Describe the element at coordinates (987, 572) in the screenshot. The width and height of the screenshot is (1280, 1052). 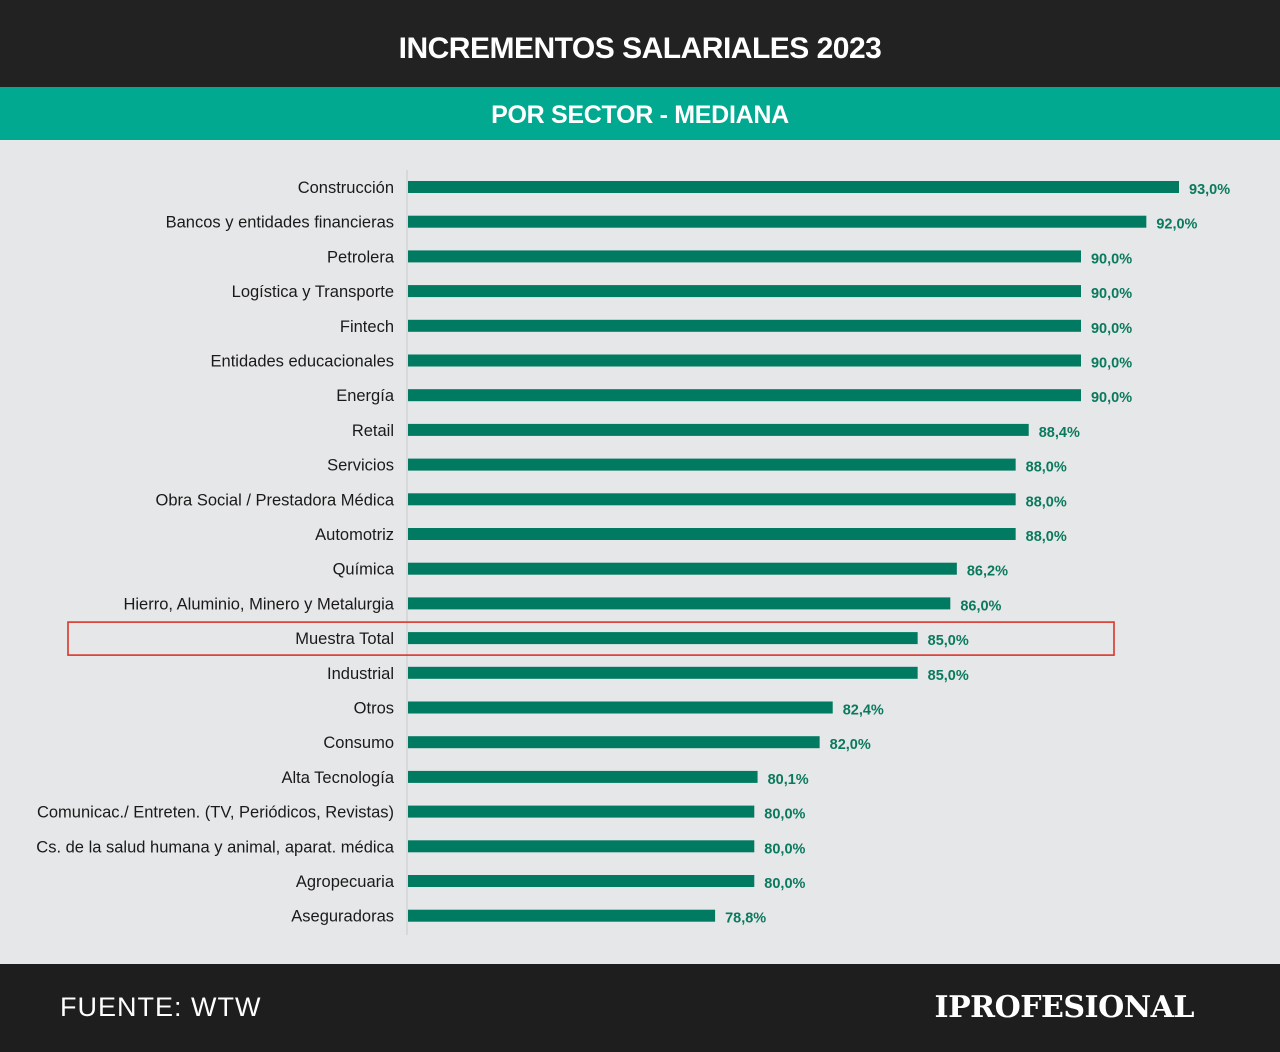
I see `value-label: 86,2%` at that location.